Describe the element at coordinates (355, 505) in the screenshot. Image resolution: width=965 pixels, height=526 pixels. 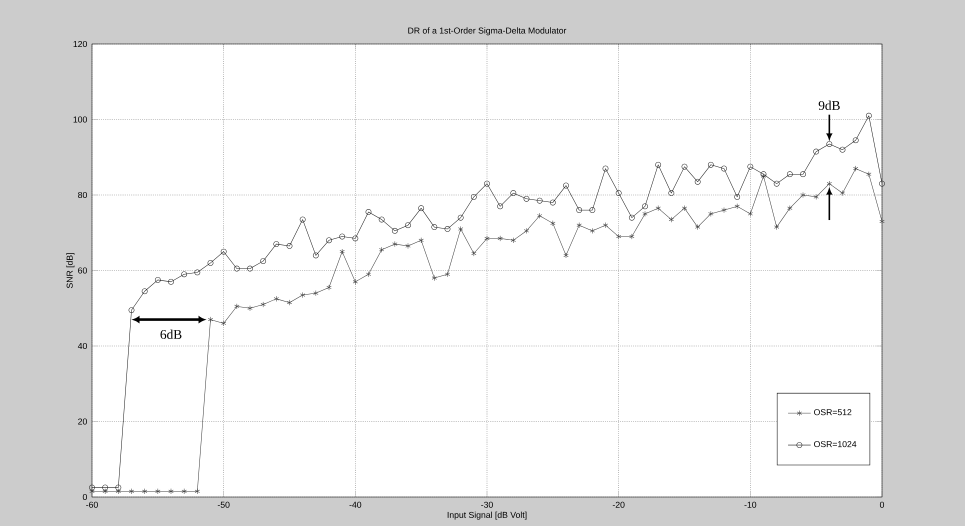
I see `x-tick-label: -40` at that location.